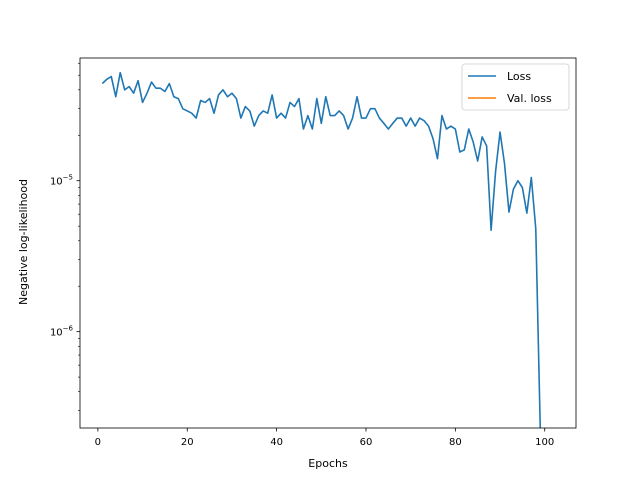 This screenshot has height=480, width=640. I want to click on legend: Loss Val. loss, so click(515, 87).